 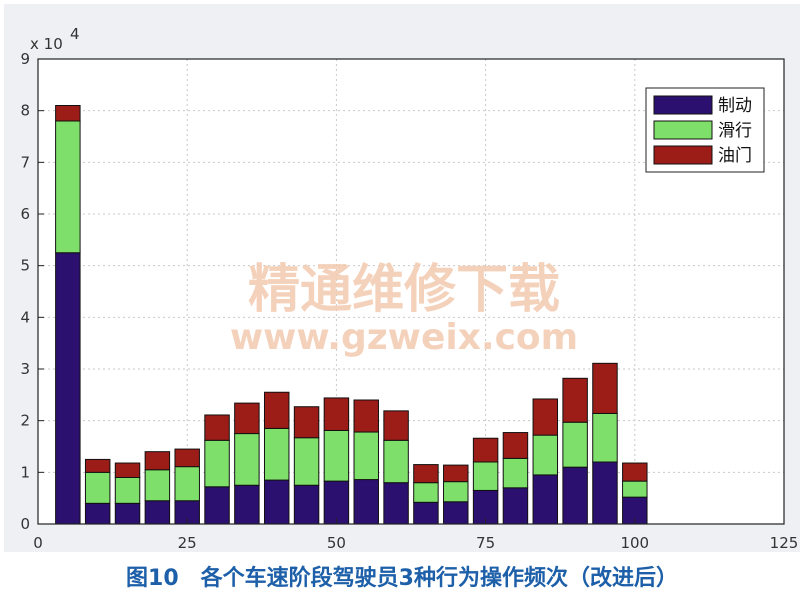 What do you see at coordinates (402, 578) in the screenshot?
I see `figure-caption: 图10 各个车速阶段驾驶员3种行为操作频次（改进后）` at bounding box center [402, 578].